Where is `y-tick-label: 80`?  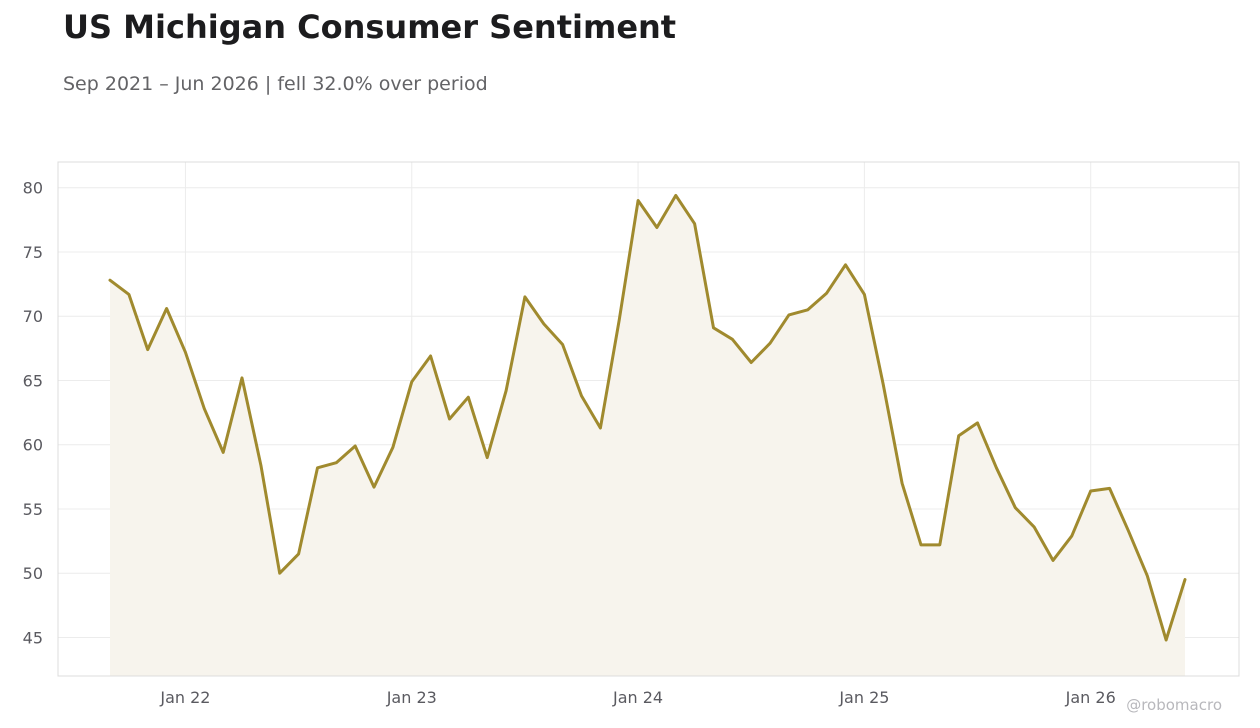
y-tick-label: 80 is located at coordinates (33, 188).